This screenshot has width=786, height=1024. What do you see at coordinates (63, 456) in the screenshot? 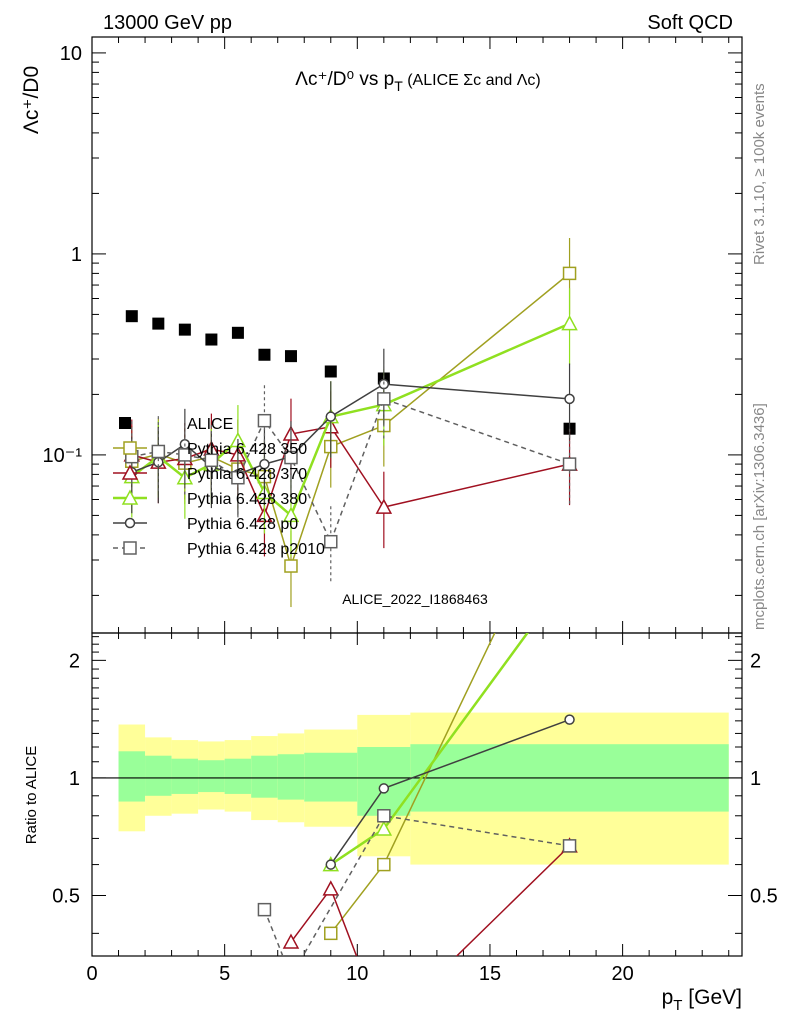
I see `y-tick-label: 10⁻¹` at bounding box center [63, 456].